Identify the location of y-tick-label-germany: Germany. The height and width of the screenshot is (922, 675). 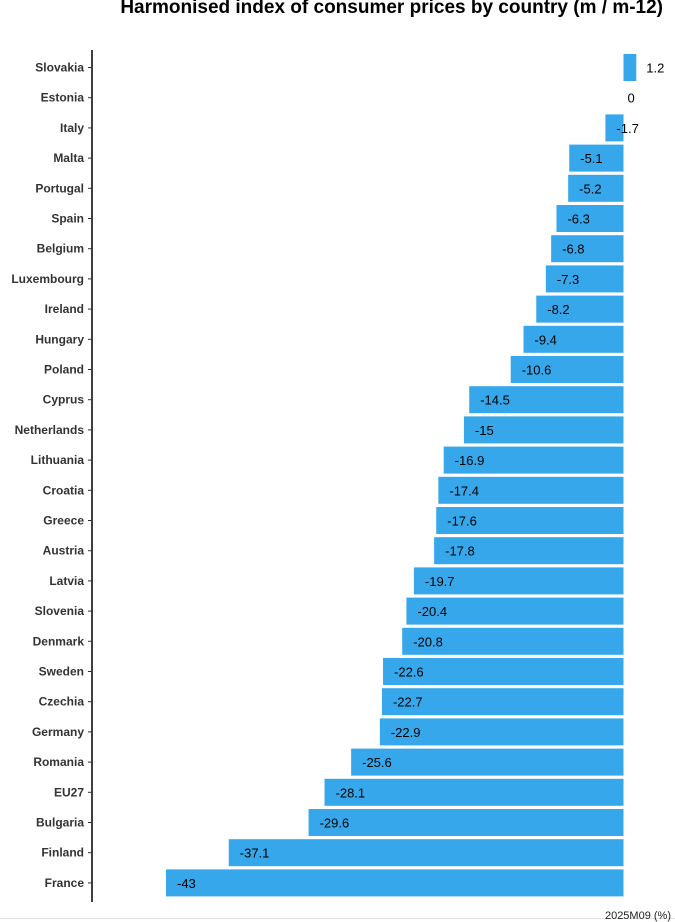
(58, 732).